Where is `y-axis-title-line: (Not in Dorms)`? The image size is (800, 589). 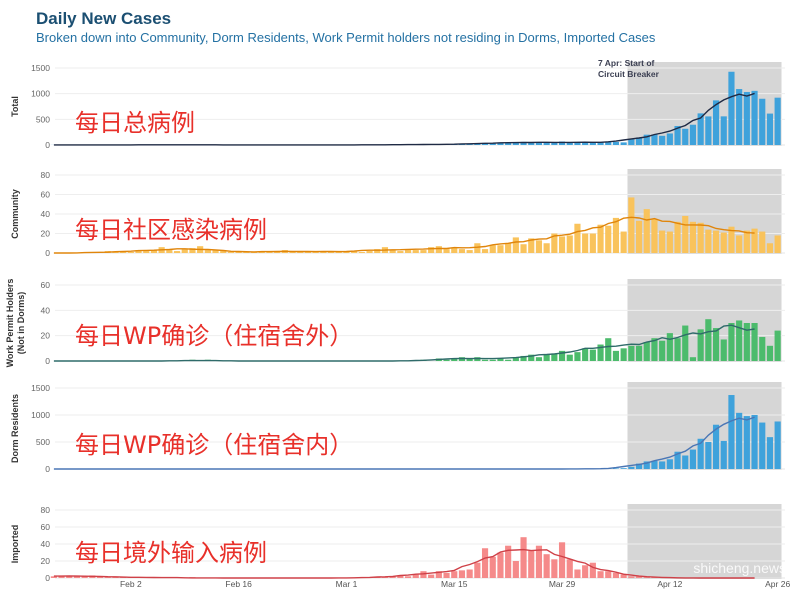 y-axis-title-line: (Not in Dorms) is located at coordinates (21, 323).